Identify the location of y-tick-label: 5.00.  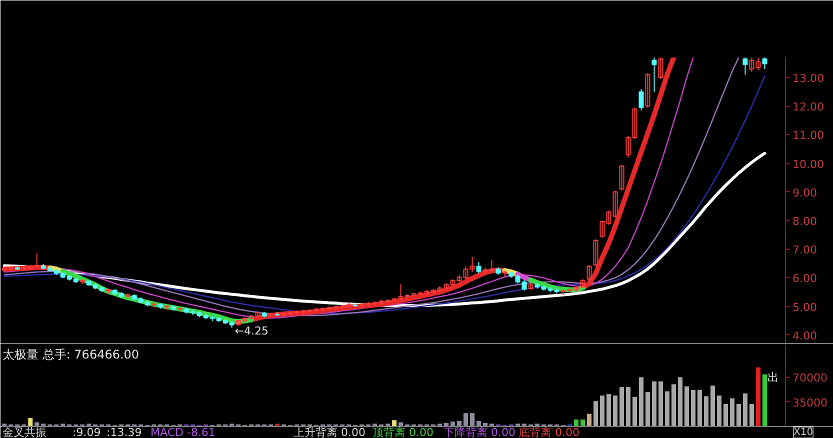
(804, 307).